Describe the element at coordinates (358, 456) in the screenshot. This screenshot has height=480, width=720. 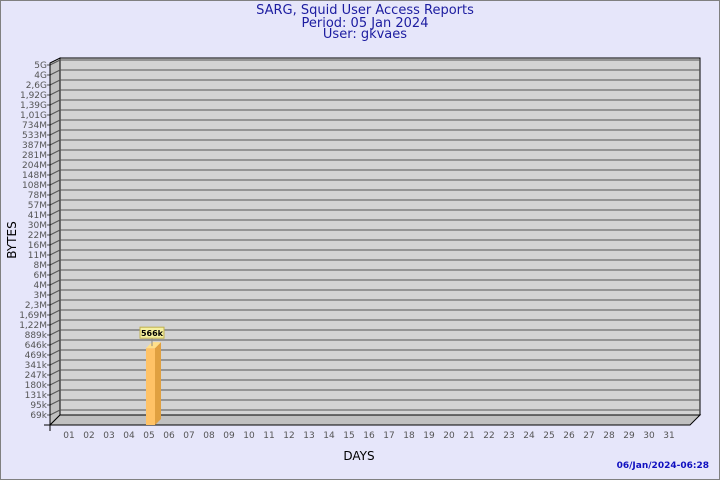
I see `x-axis-title: DAYS` at that location.